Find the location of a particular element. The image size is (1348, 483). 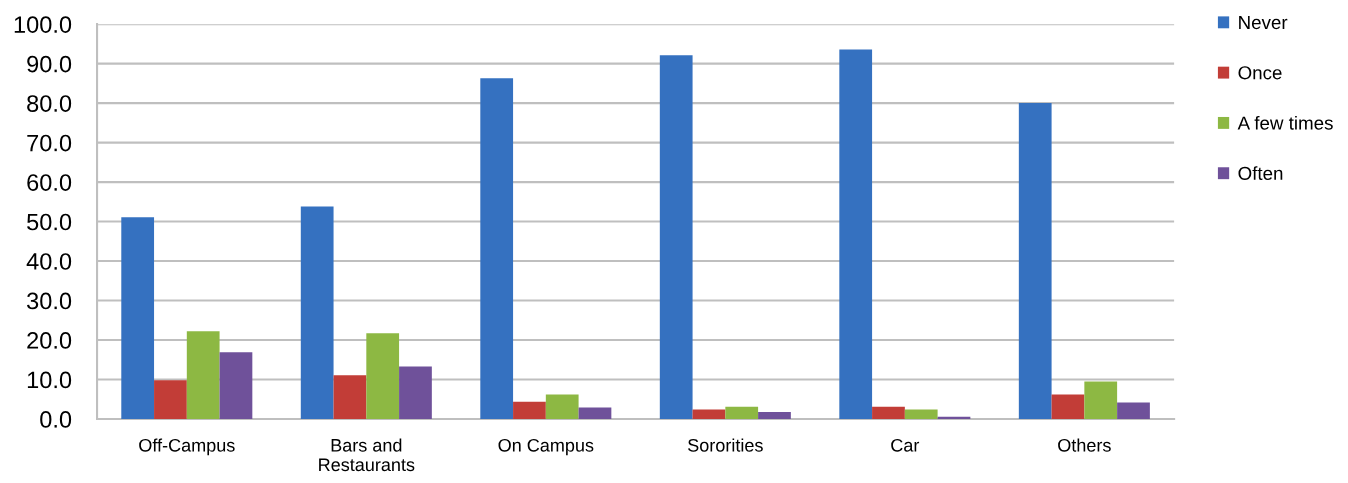

legend-label: Once is located at coordinates (1260, 73).